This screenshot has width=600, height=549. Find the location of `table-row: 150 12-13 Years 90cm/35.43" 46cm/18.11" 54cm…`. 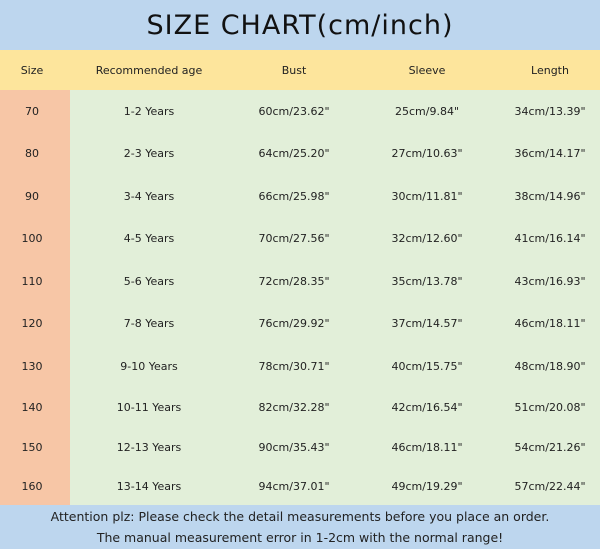

table-row: 150 12-13 Years 90cm/35.43" 46cm/18.11" 54cm… is located at coordinates (300, 447).